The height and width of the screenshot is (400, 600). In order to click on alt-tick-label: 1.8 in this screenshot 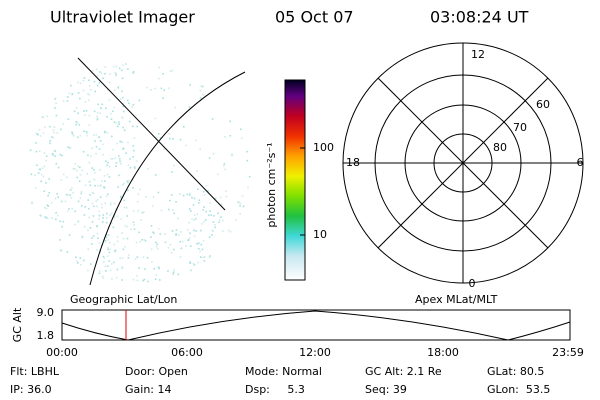, I will do `click(46, 335)`.